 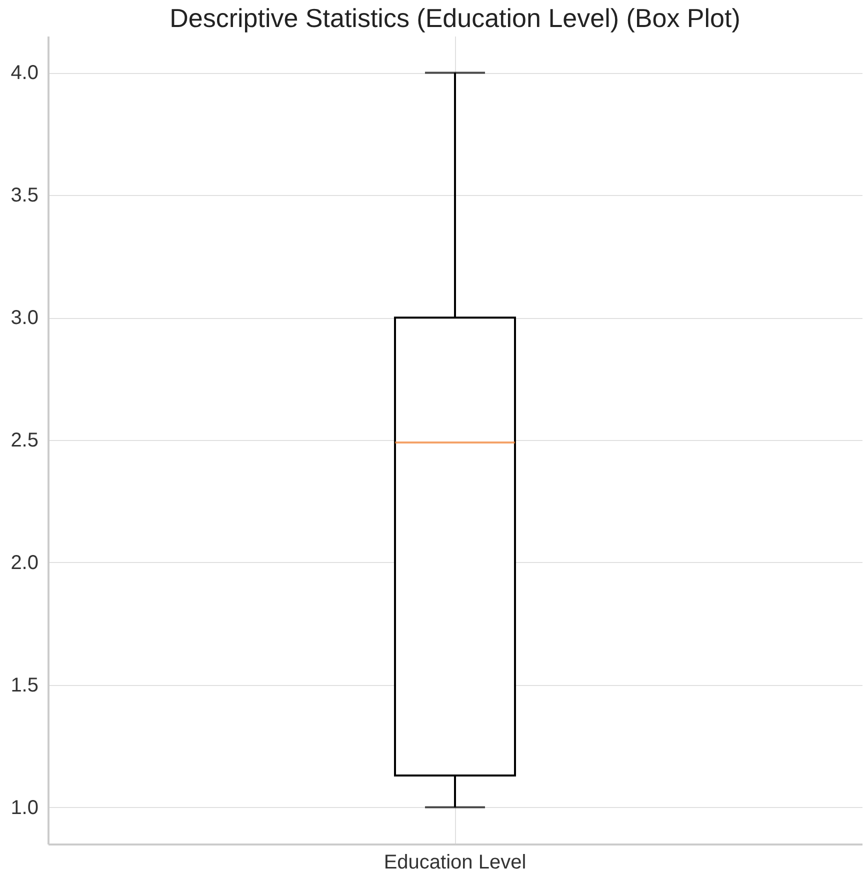 I want to click on y-tick-label: 1.0, so click(x=24, y=807).